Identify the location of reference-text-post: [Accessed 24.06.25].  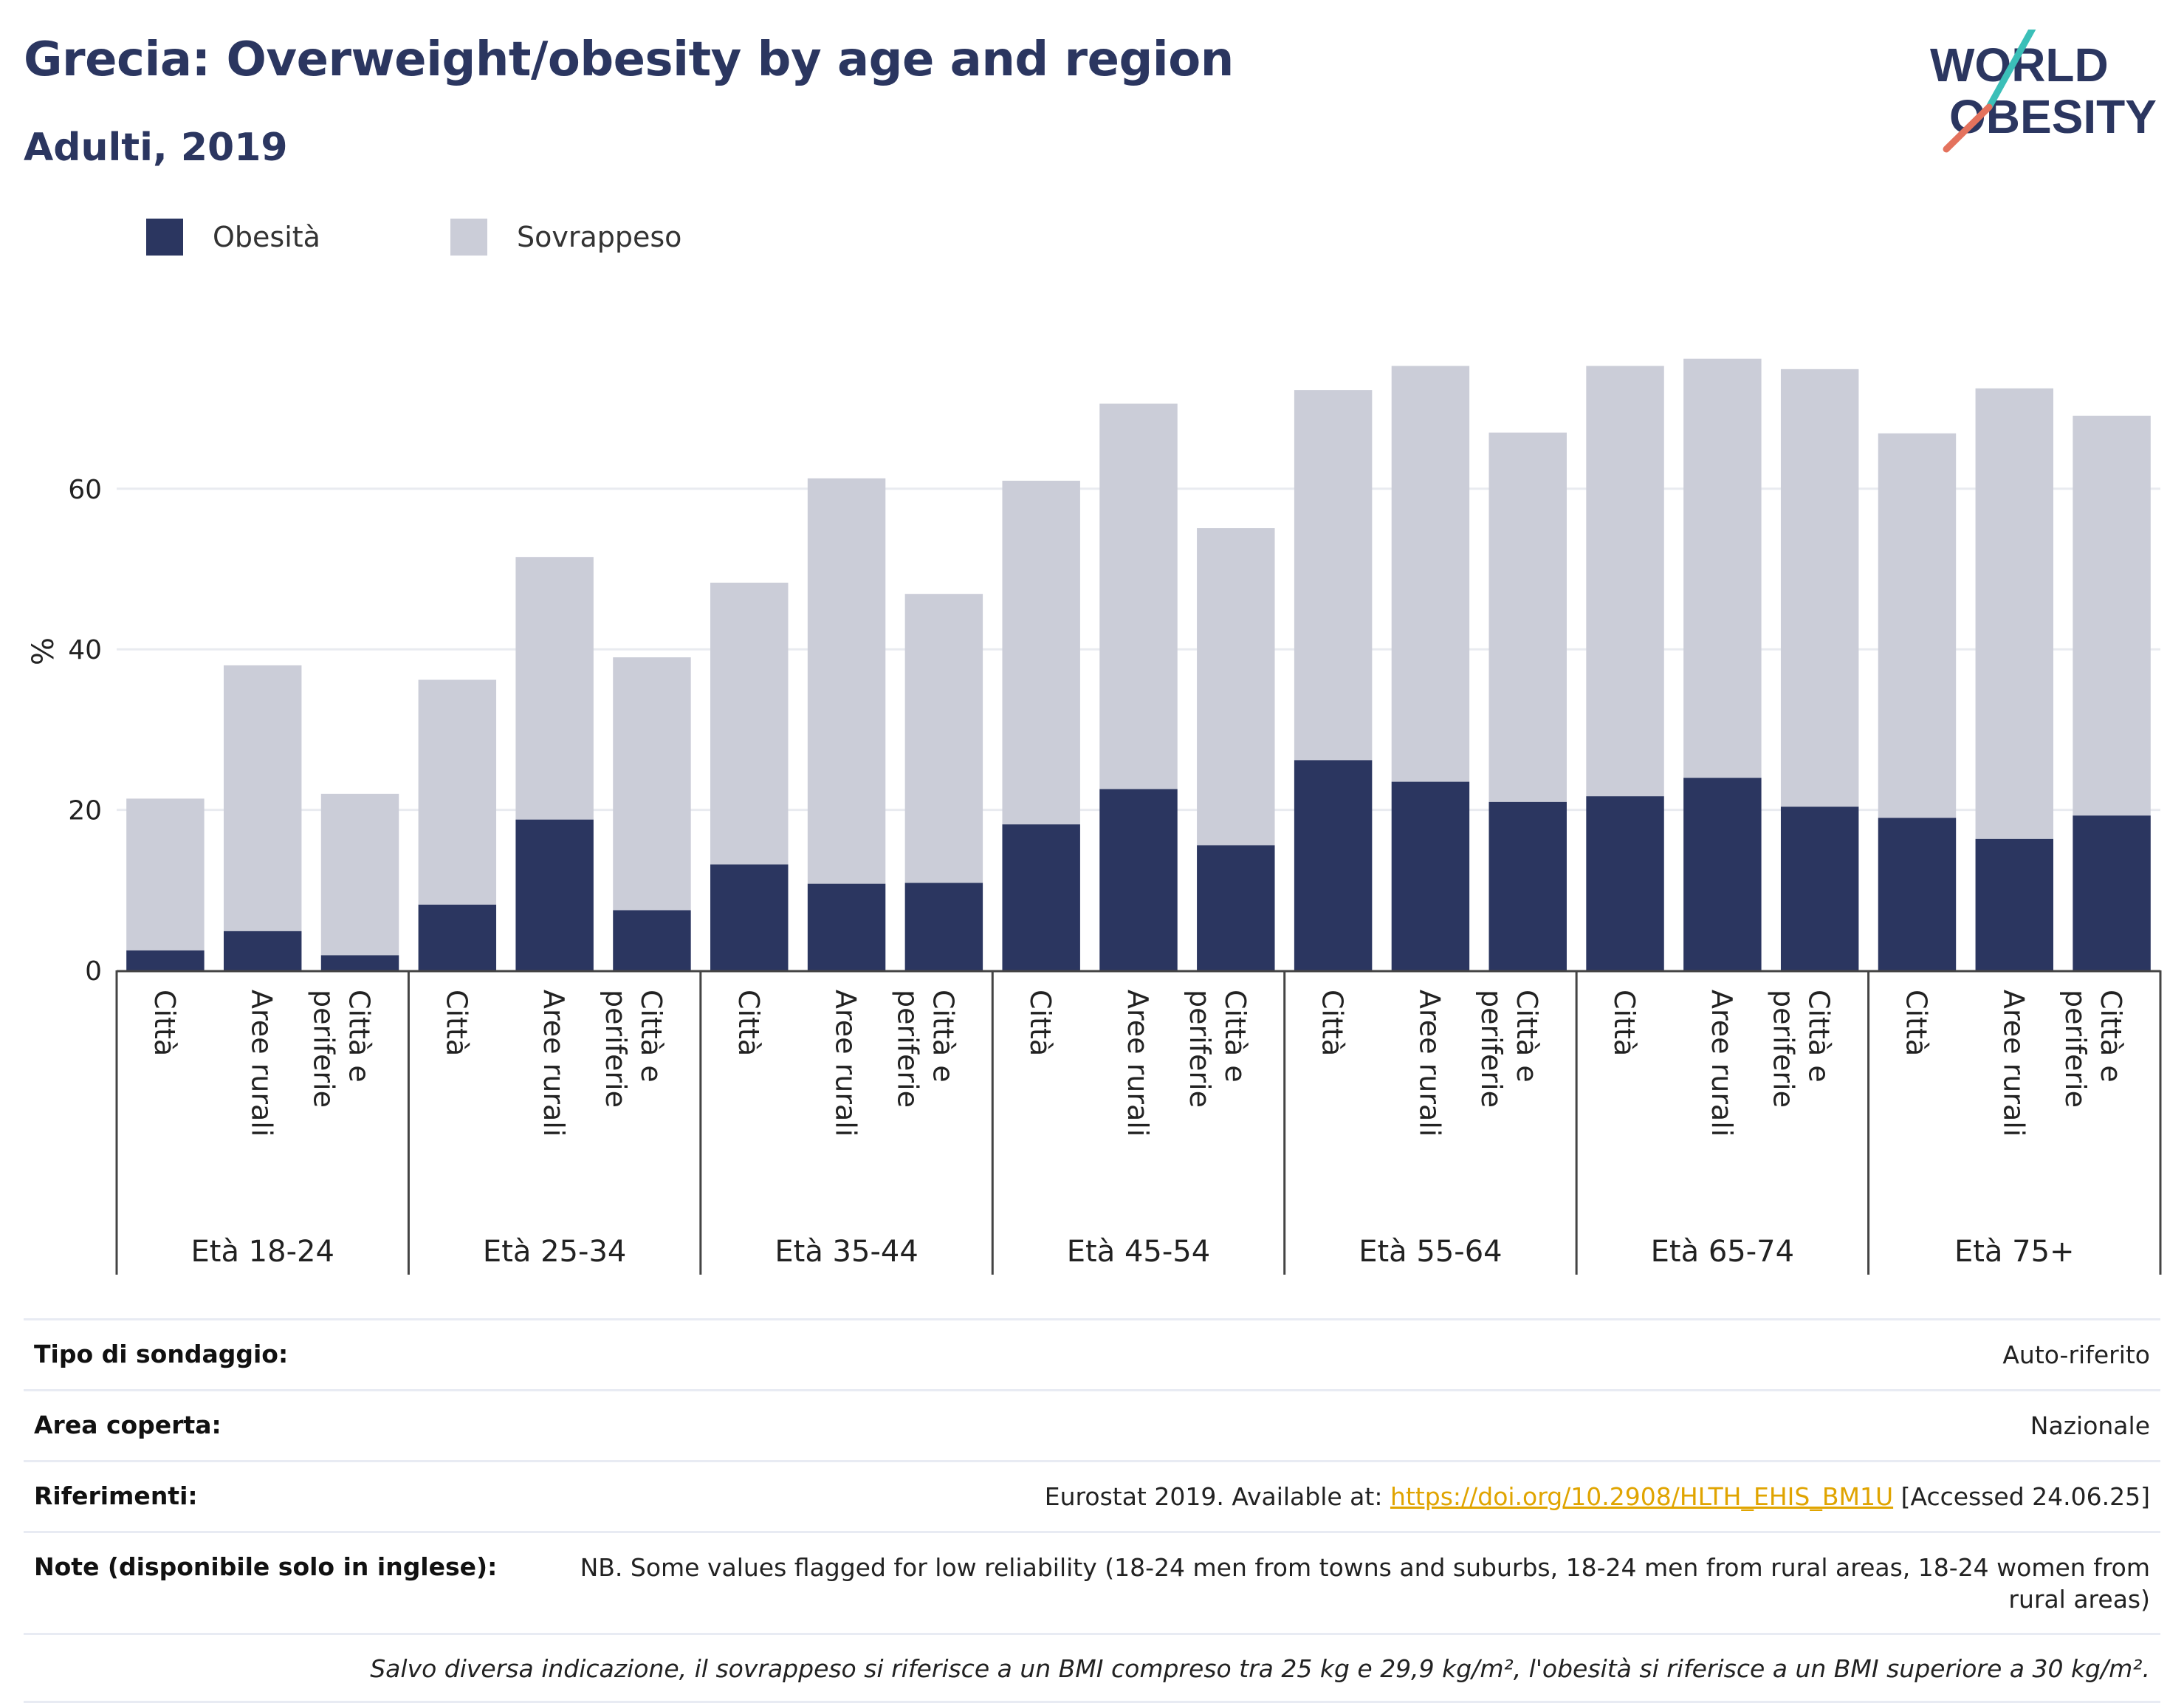
(2021, 1496).